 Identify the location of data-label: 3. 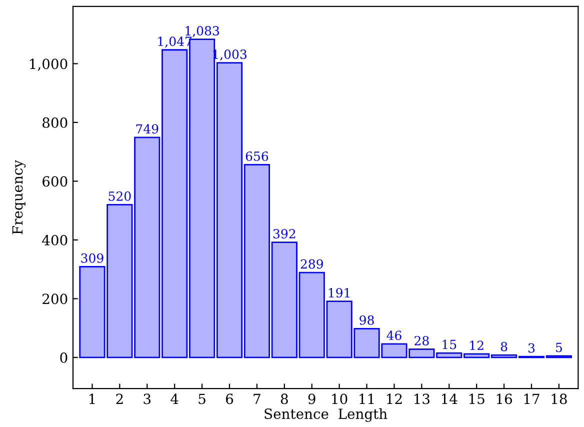
(531, 348).